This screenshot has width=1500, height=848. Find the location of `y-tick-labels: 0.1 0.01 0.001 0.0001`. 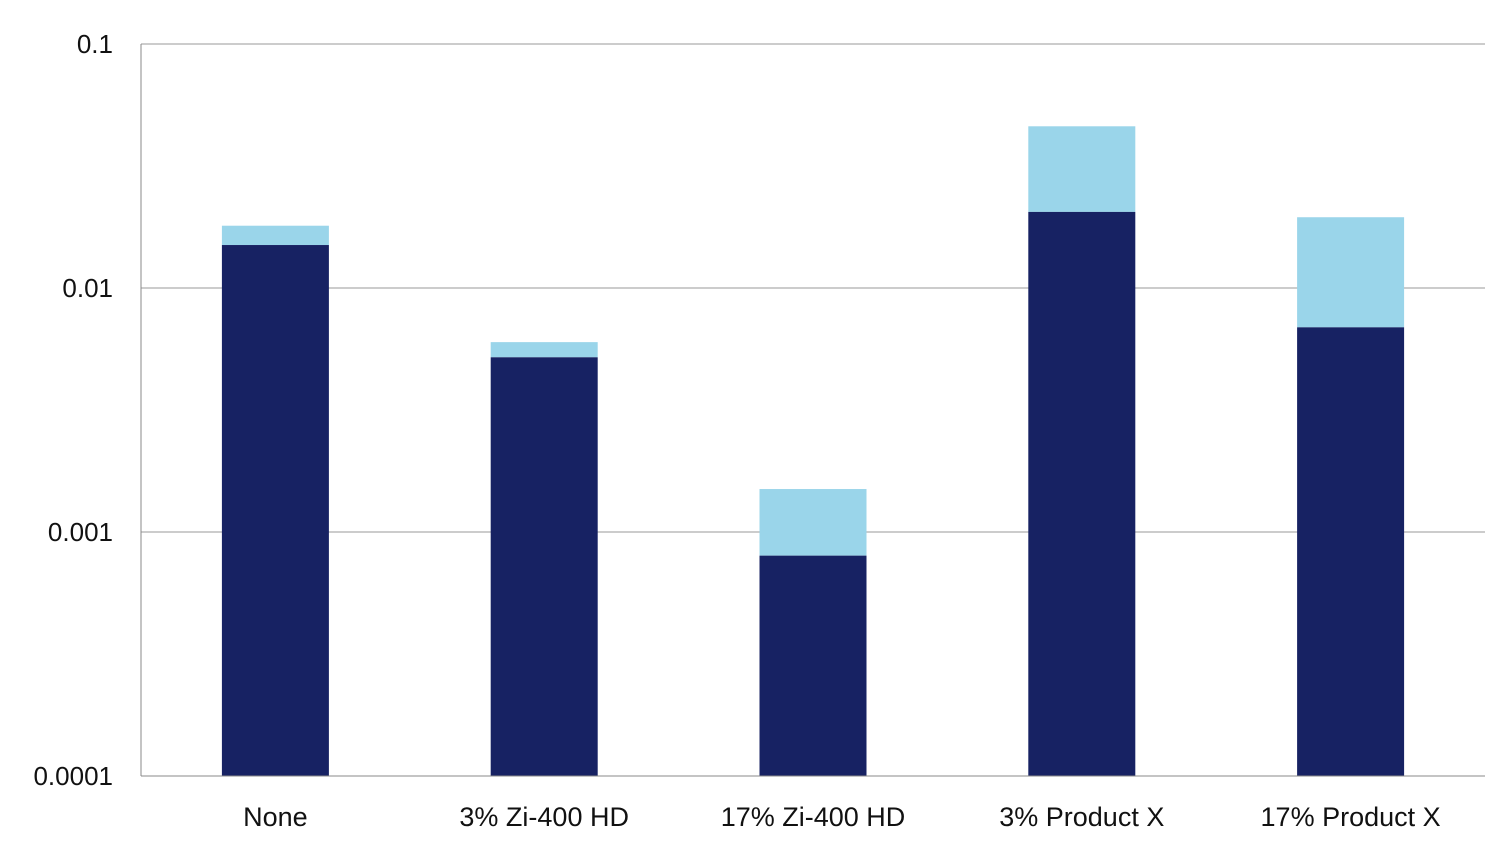

y-tick-labels: 0.1 0.01 0.001 0.0001 is located at coordinates (73, 410).